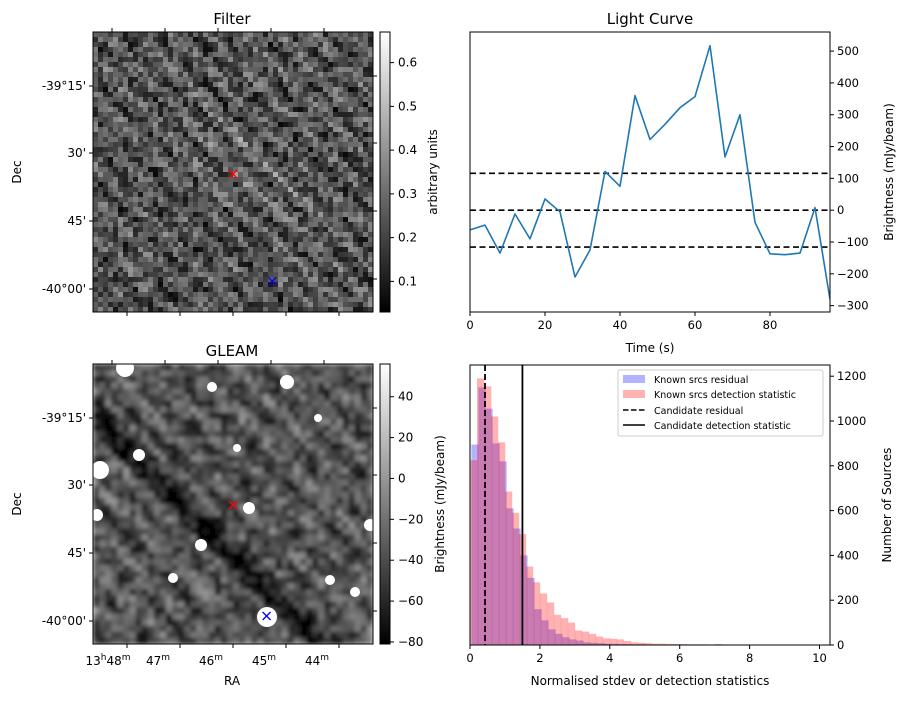 The image size is (907, 703). Describe the element at coordinates (650, 348) in the screenshot. I see `lightcurve-xlabel: Time (s)` at that location.